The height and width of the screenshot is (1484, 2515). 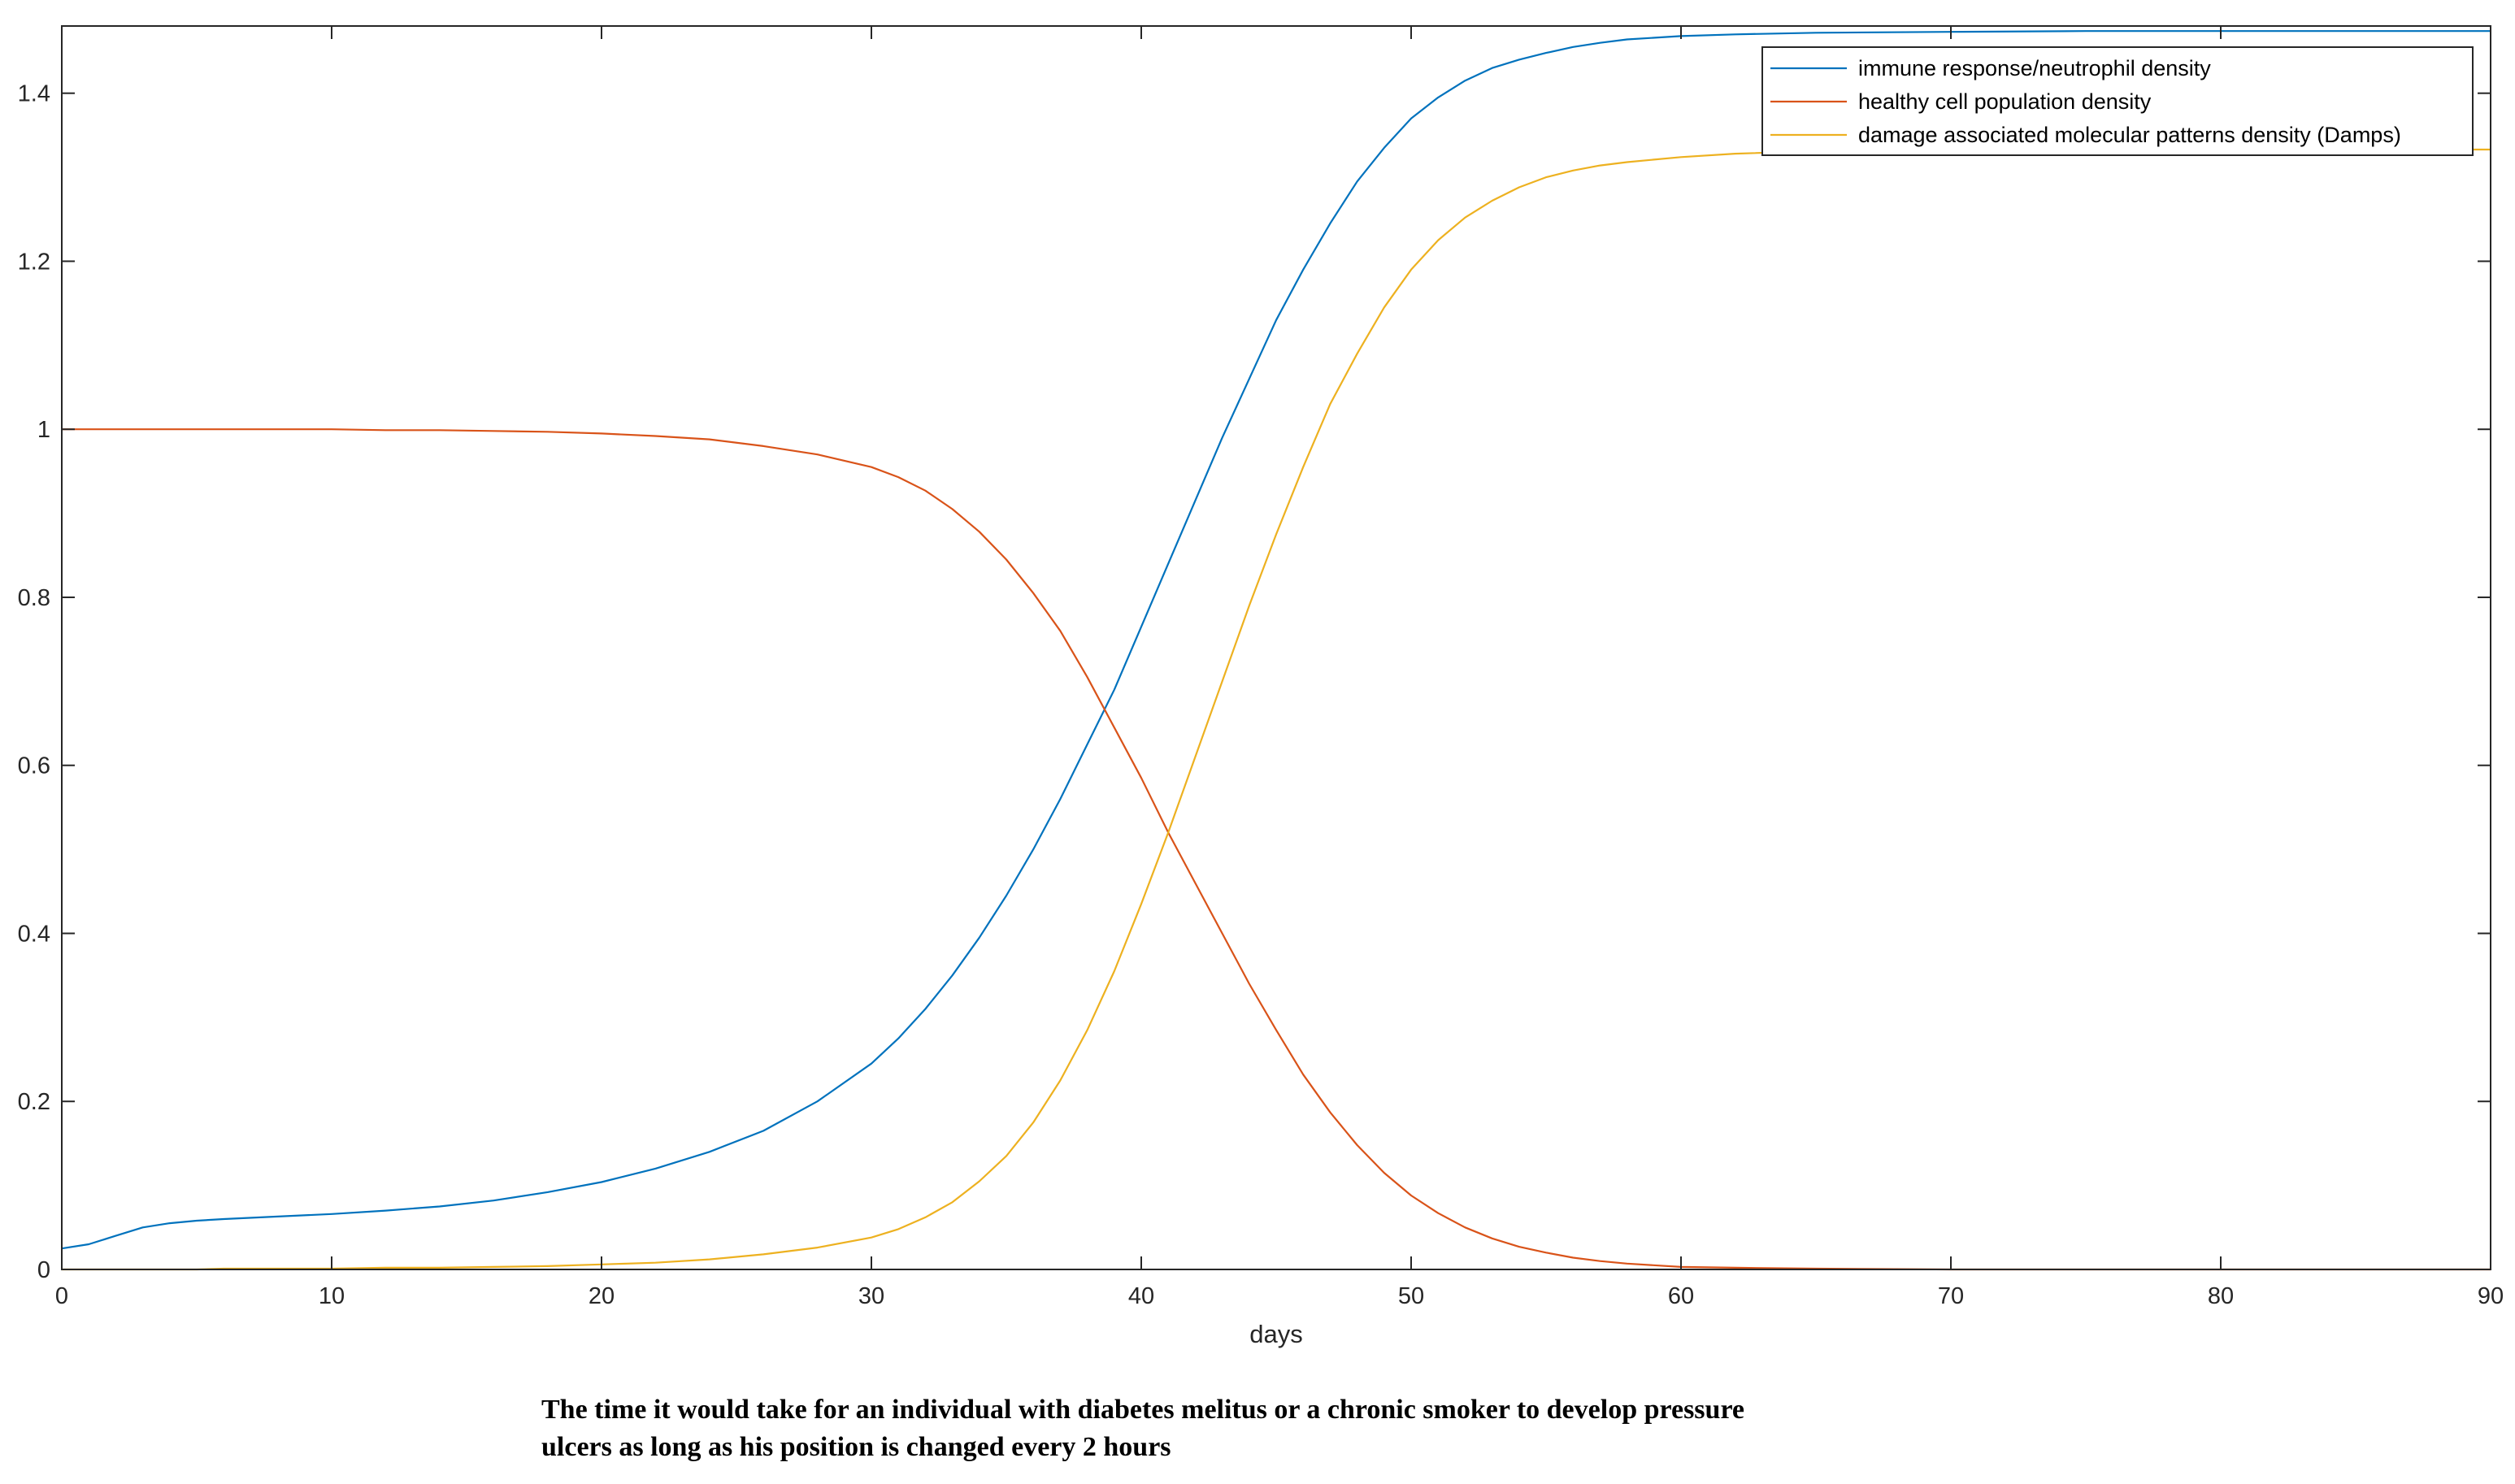 I want to click on x-tick-label: 40, so click(x=1141, y=1296).